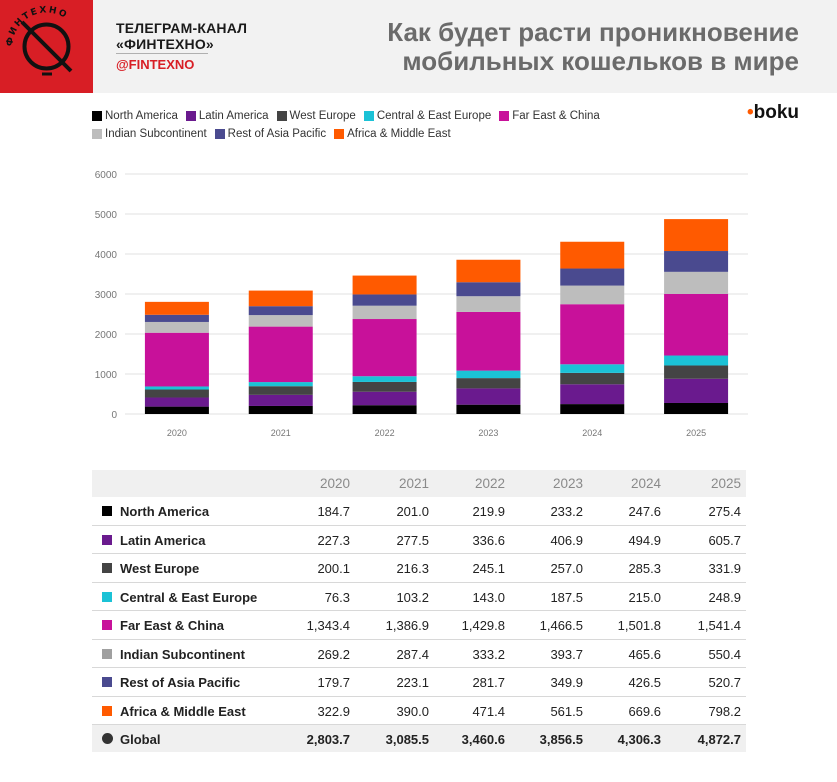  I want to click on bar-segment-far-east-and-china-2022, so click(384, 348).